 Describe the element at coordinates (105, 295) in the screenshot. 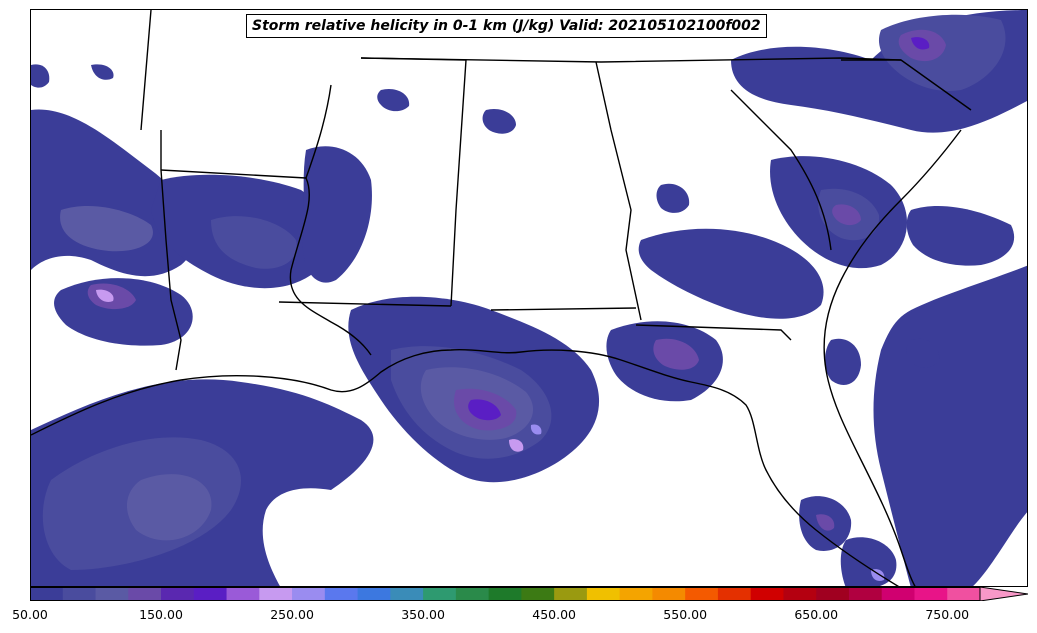

I see `helicity-region-texas-peak` at that location.